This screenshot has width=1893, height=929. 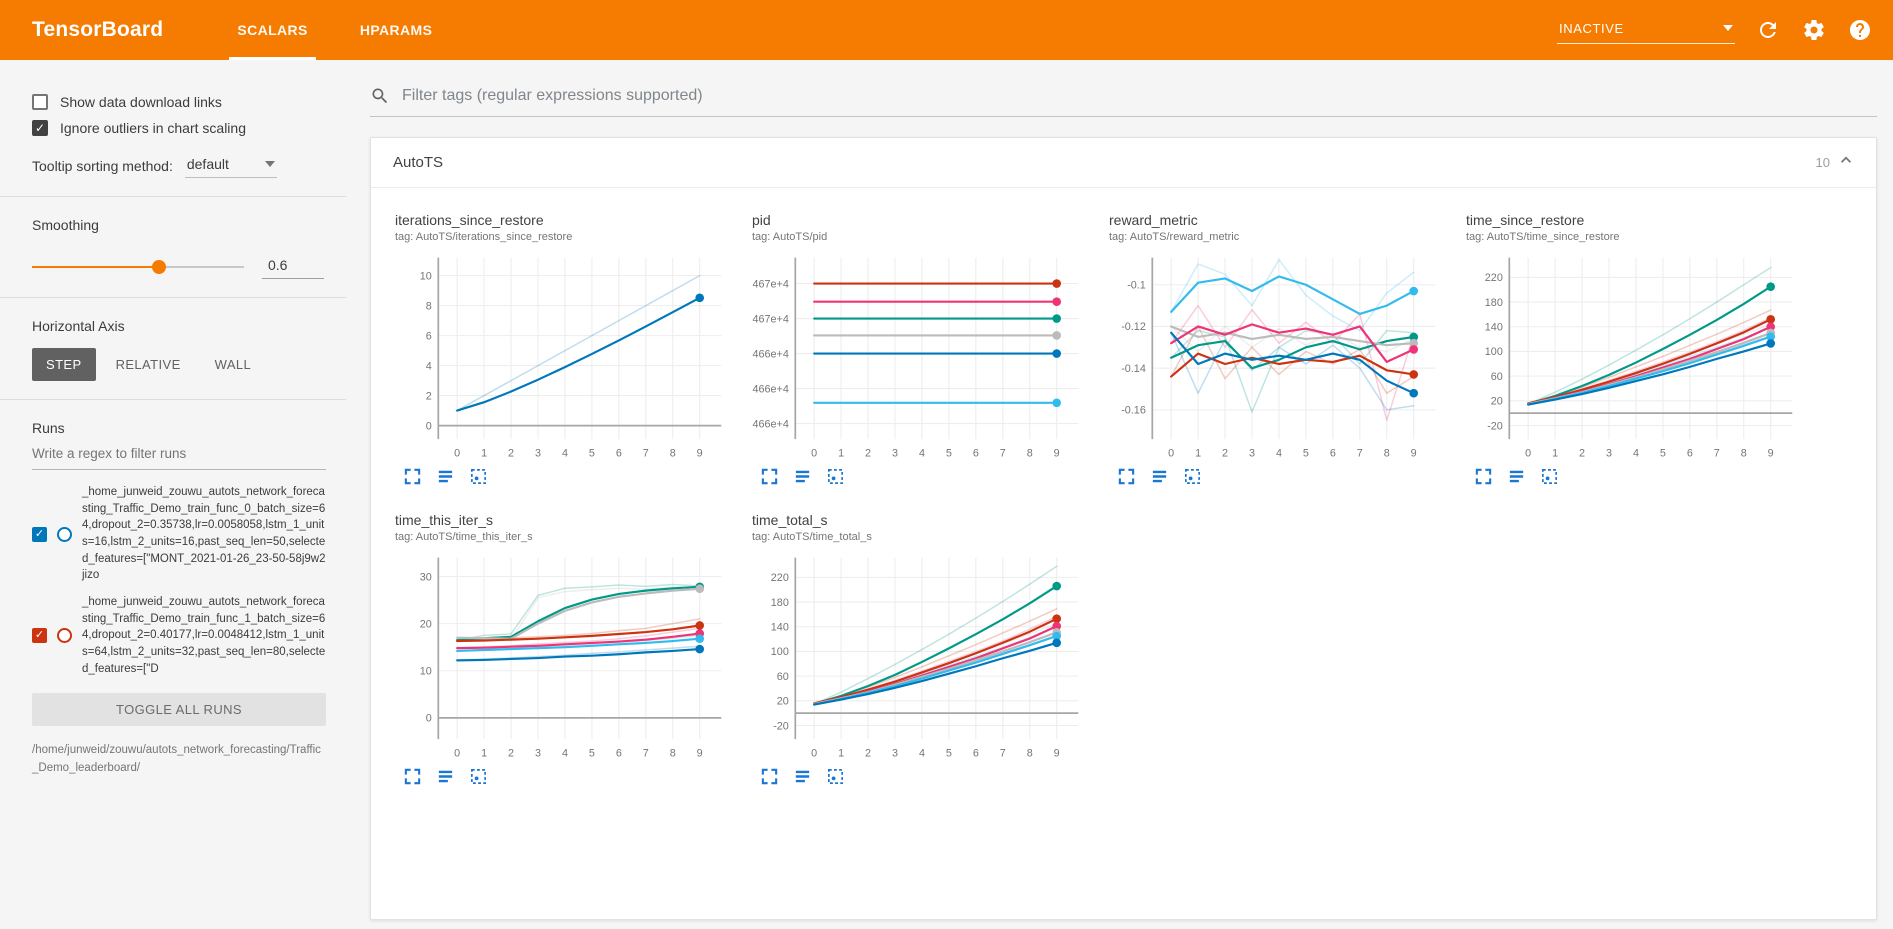 What do you see at coordinates (780, 652) in the screenshot?
I see `svg-text: 100` at bounding box center [780, 652].